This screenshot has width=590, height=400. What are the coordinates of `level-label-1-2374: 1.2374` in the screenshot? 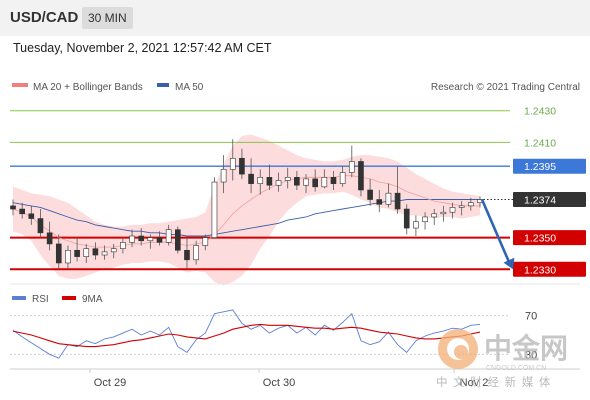 It's located at (540, 201).